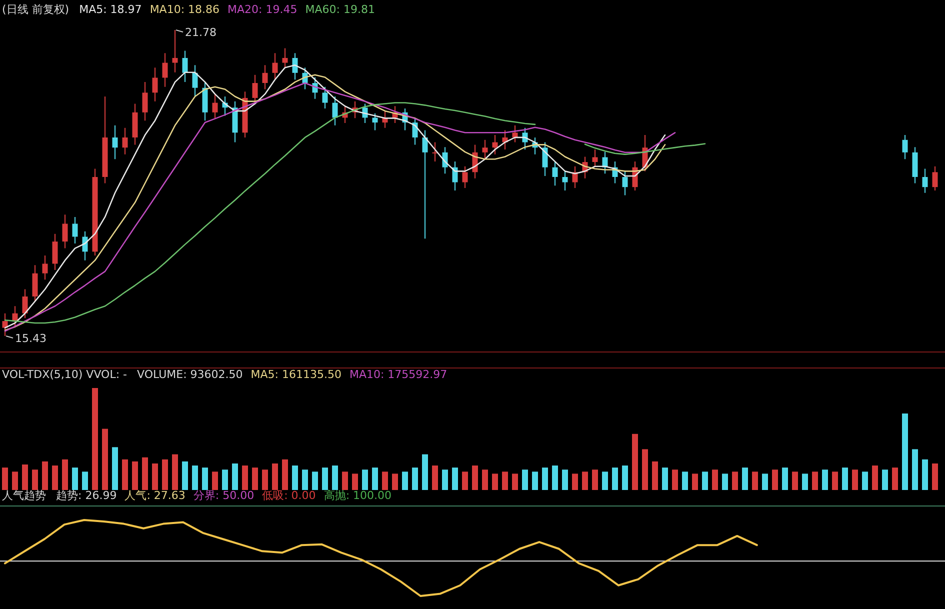  Describe the element at coordinates (36, 9) in the screenshot. I see `title: (日线 前复权)` at that location.